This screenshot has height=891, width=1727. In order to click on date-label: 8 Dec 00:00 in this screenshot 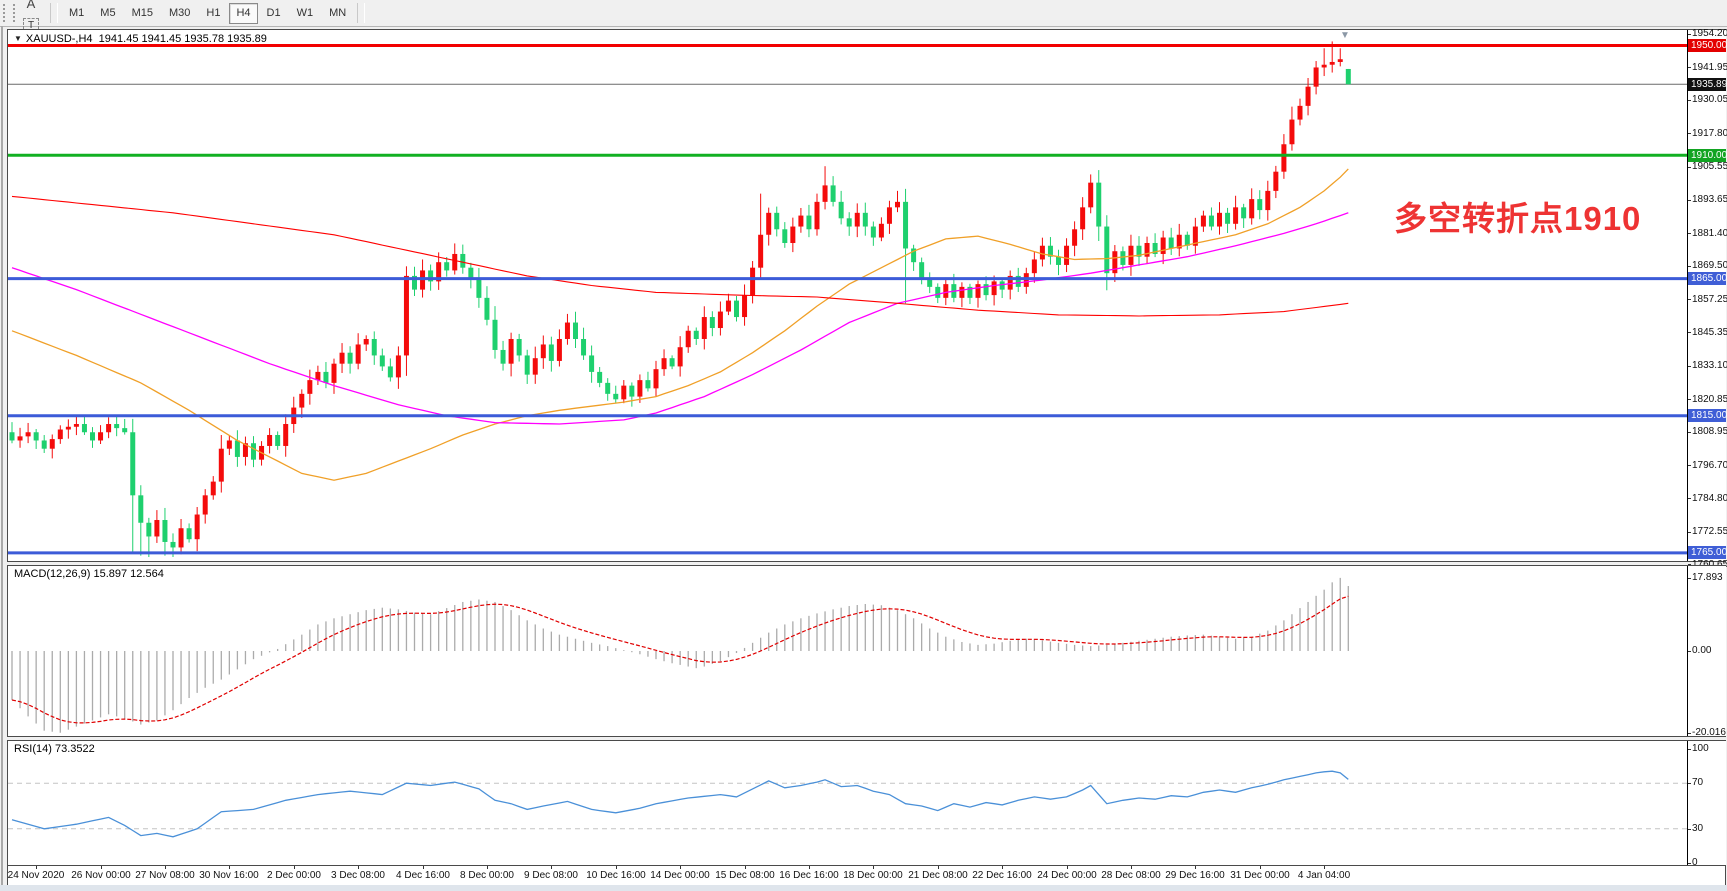, I will do `click(487, 875)`.